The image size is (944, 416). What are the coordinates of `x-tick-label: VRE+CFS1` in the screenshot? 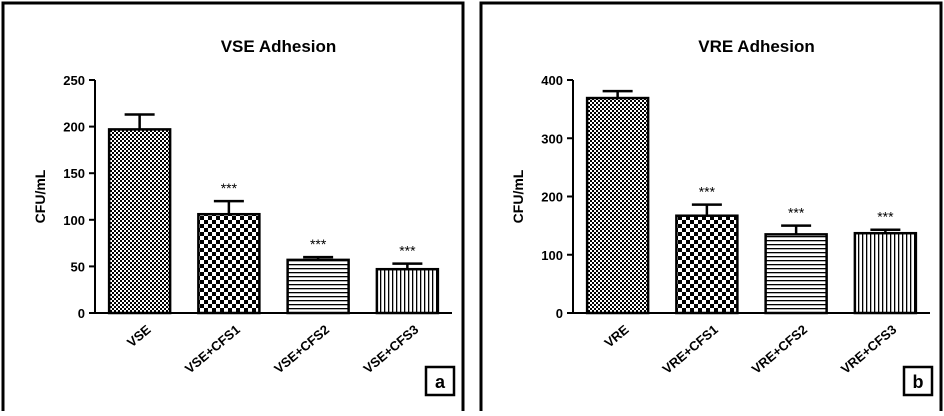 It's located at (689, 349).